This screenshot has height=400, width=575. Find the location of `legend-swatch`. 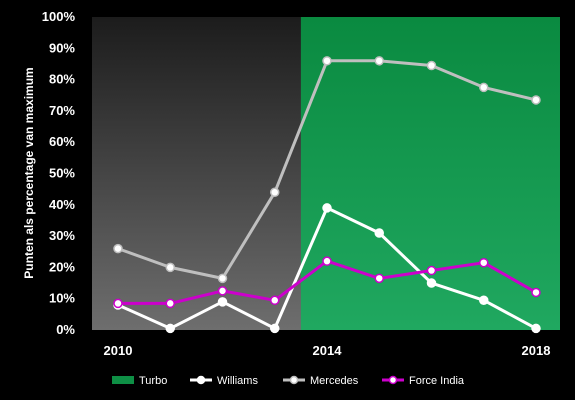

legend-swatch is located at coordinates (123, 380).